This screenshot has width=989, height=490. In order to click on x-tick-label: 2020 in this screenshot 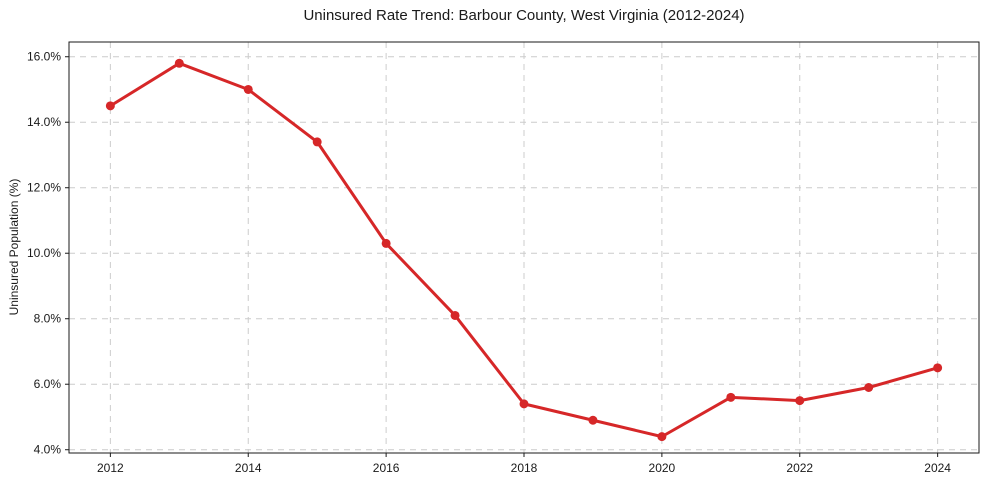, I will do `click(662, 468)`.